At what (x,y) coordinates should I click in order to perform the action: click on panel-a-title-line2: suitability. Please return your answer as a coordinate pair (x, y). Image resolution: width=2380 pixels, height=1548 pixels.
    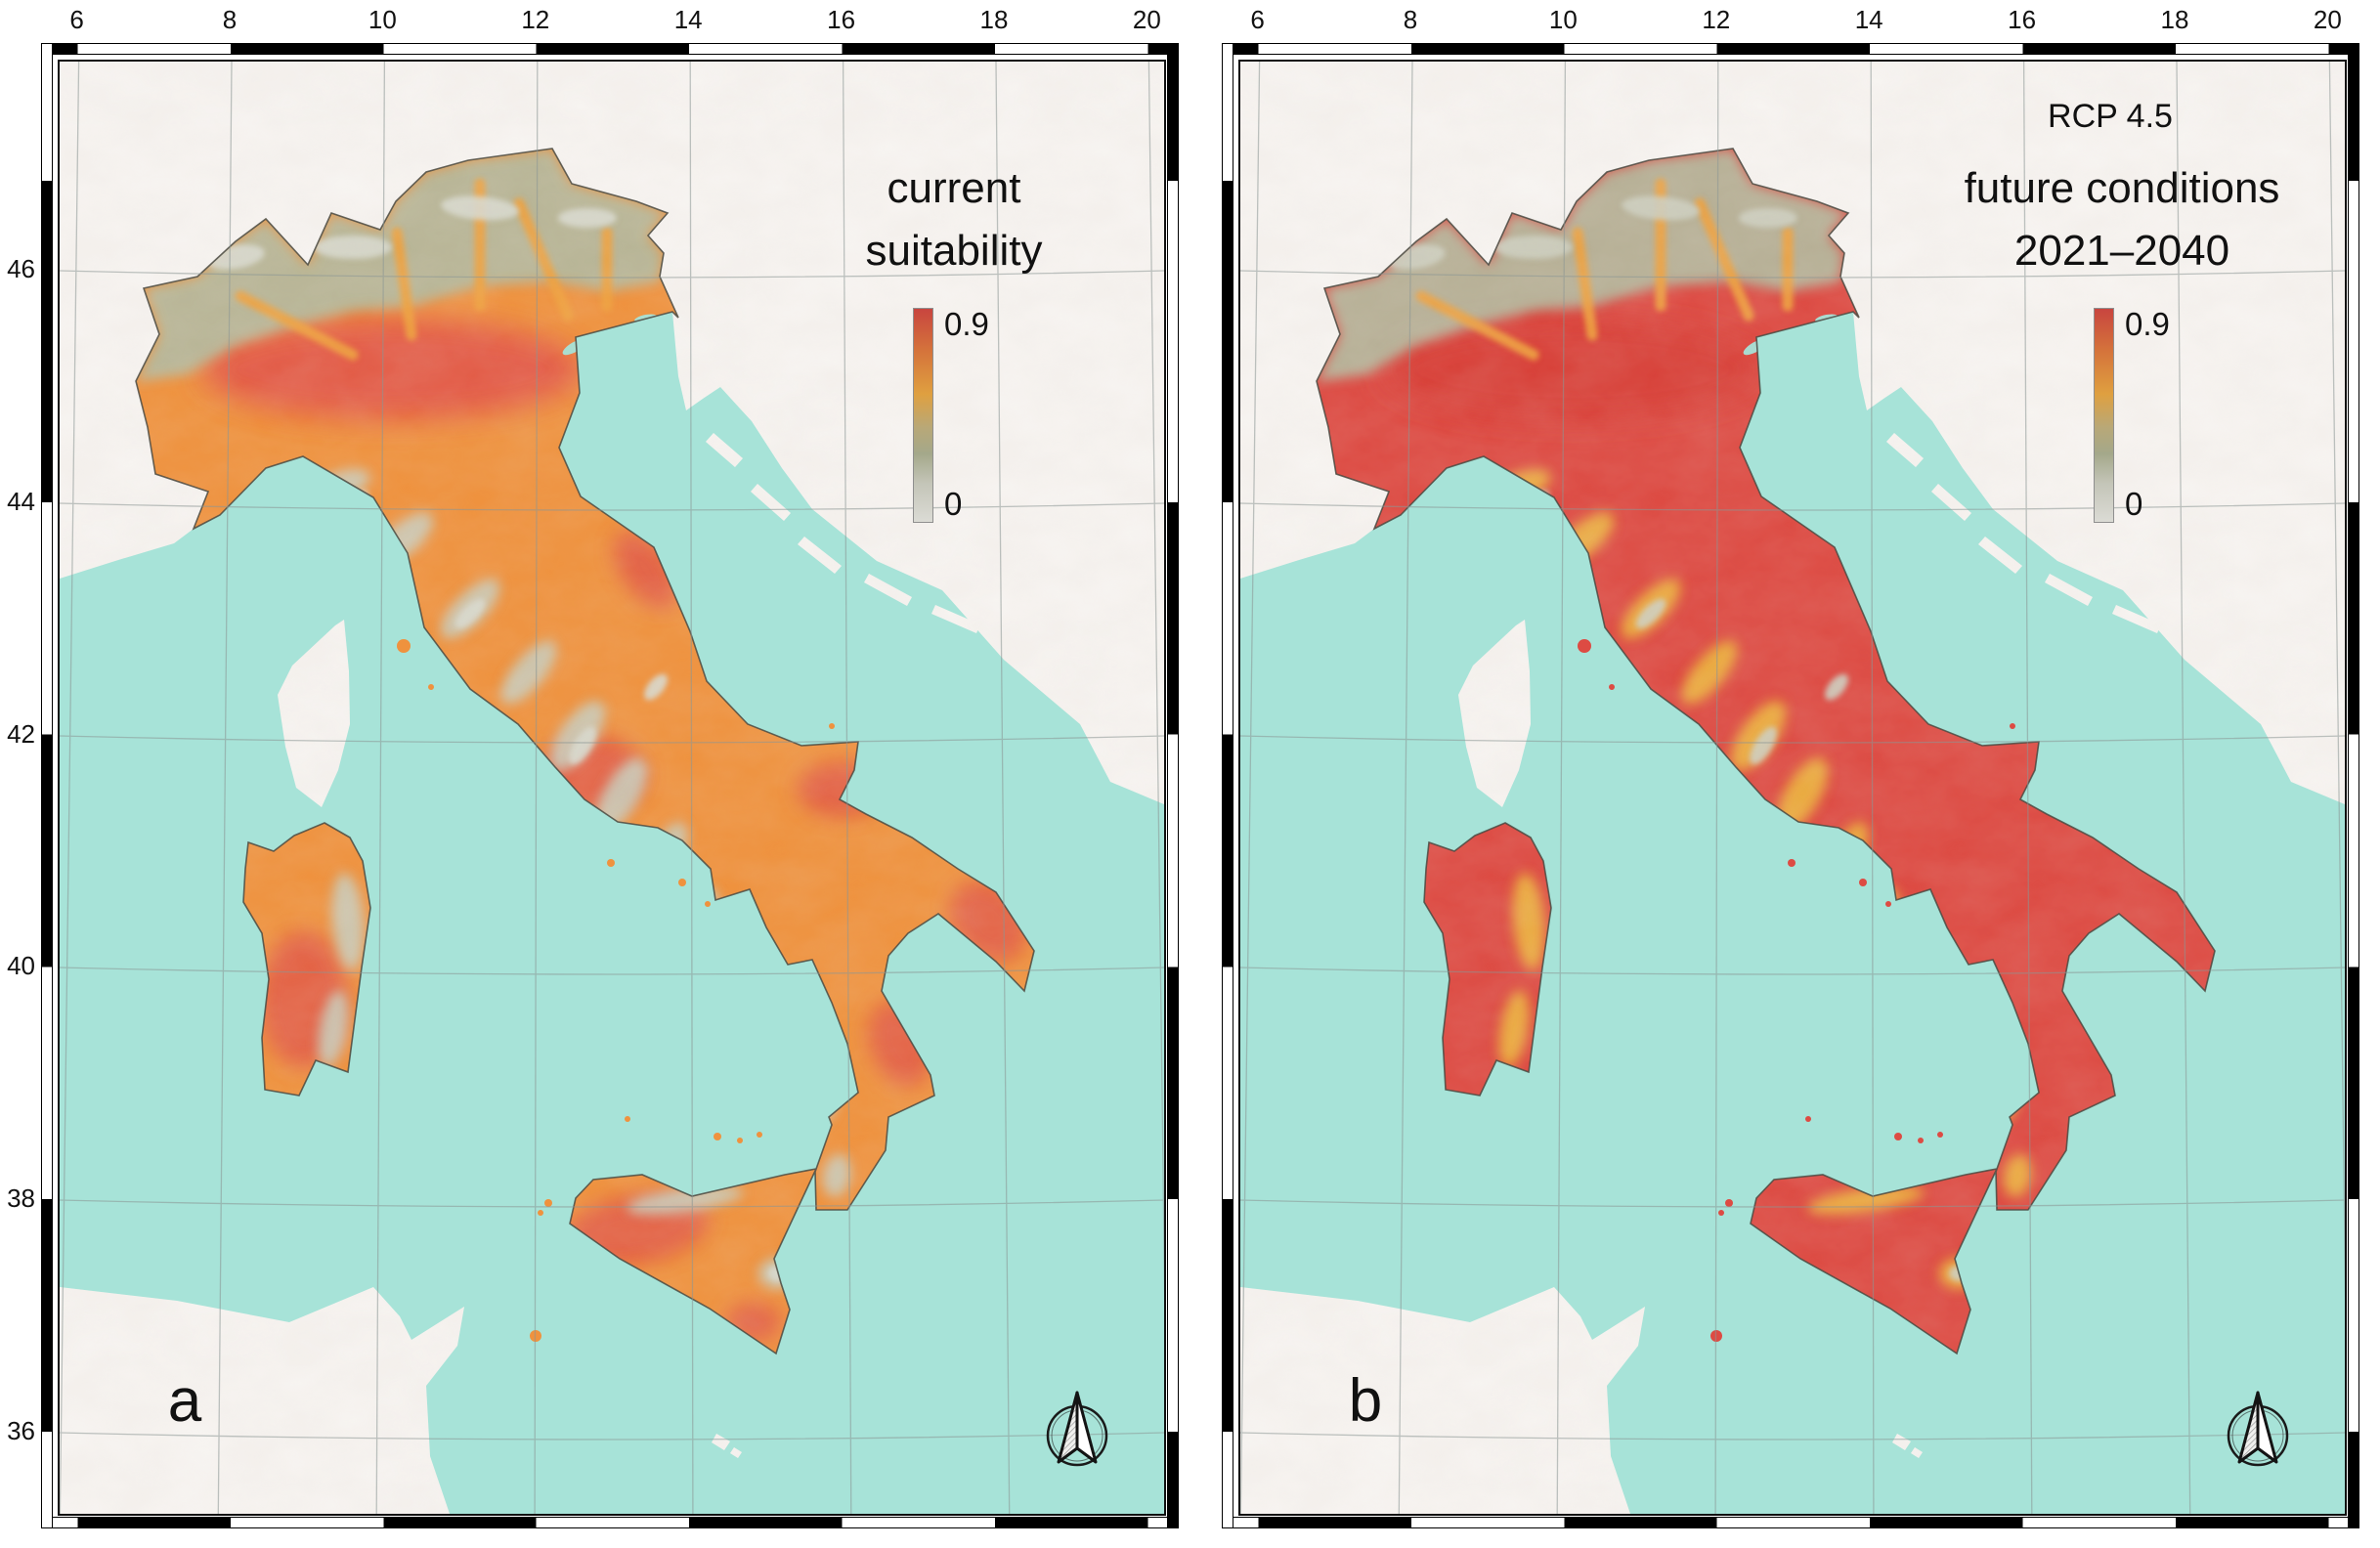
    Looking at the image, I should click on (954, 251).